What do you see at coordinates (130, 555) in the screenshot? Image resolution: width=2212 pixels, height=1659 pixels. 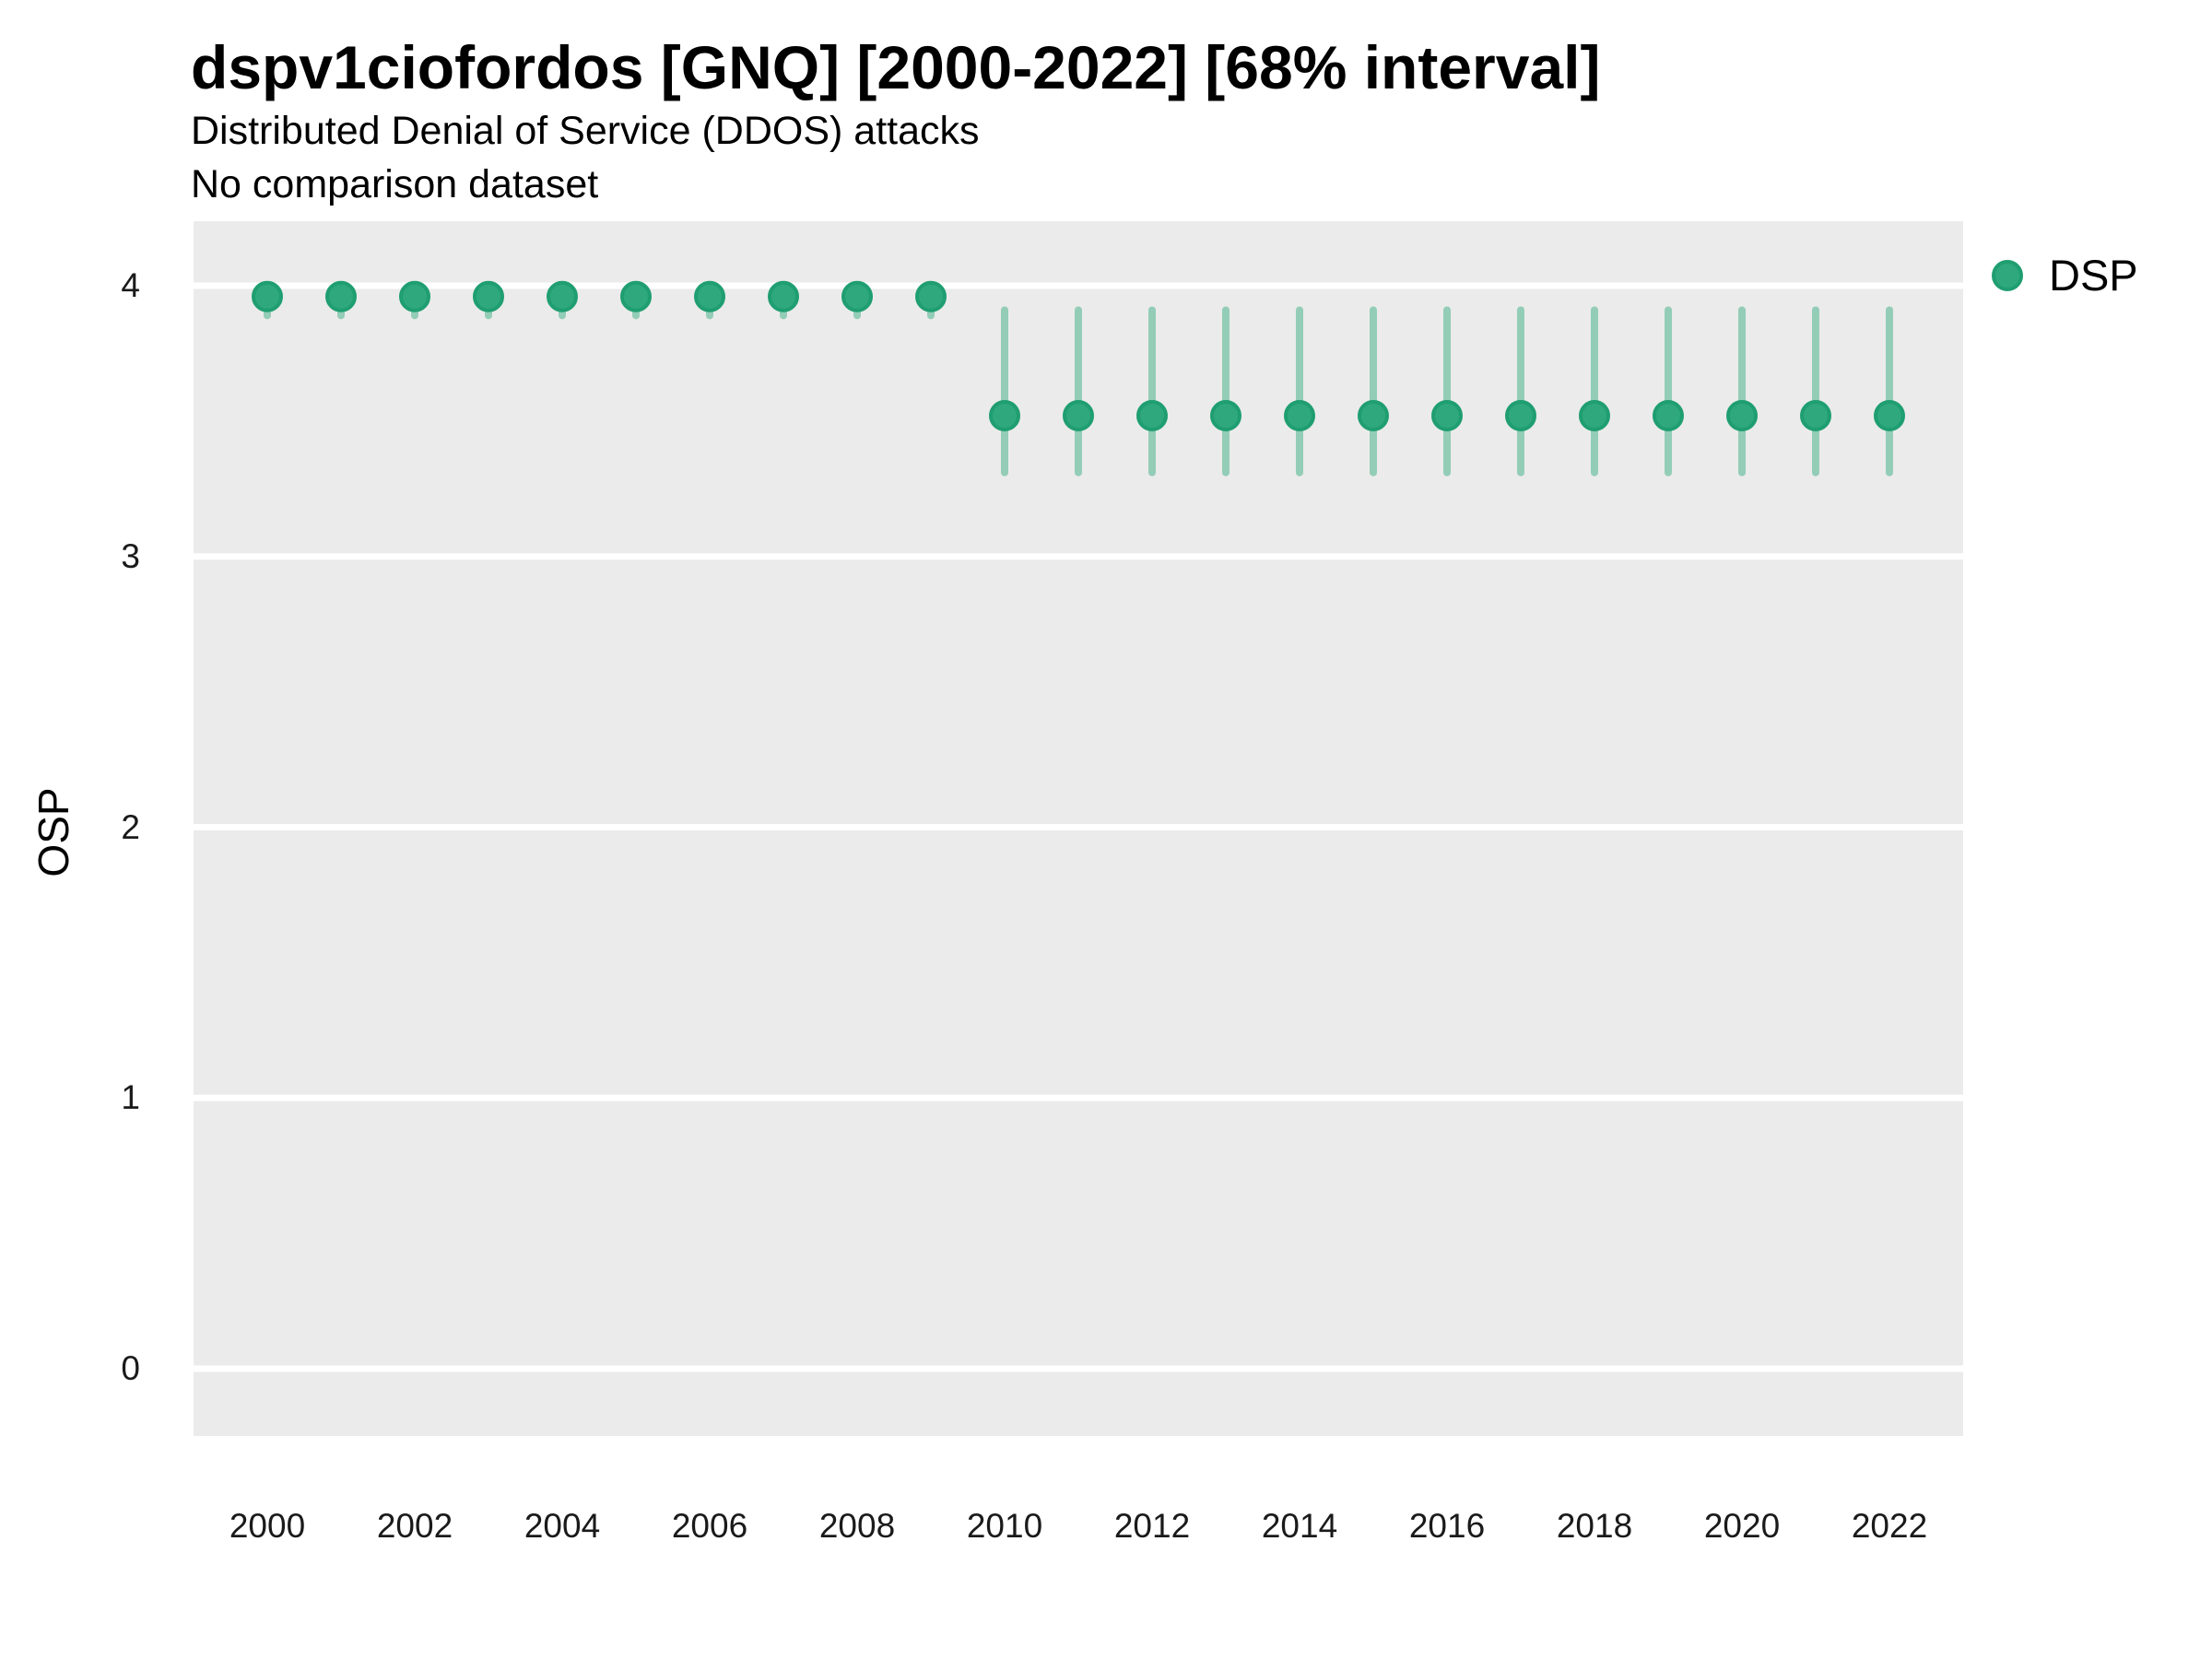 I see `y-tick-label-3: 3` at bounding box center [130, 555].